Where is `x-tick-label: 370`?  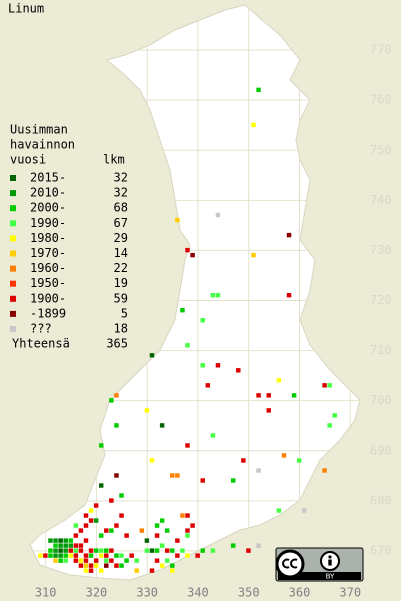 x-tick-label: 370 is located at coordinates (350, 593).